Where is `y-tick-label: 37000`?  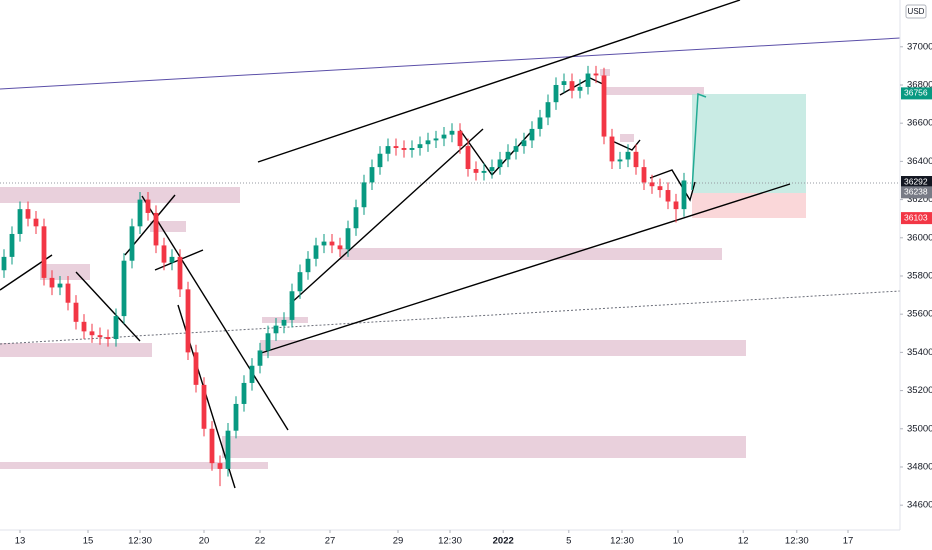 y-tick-label: 37000 is located at coordinates (919, 46).